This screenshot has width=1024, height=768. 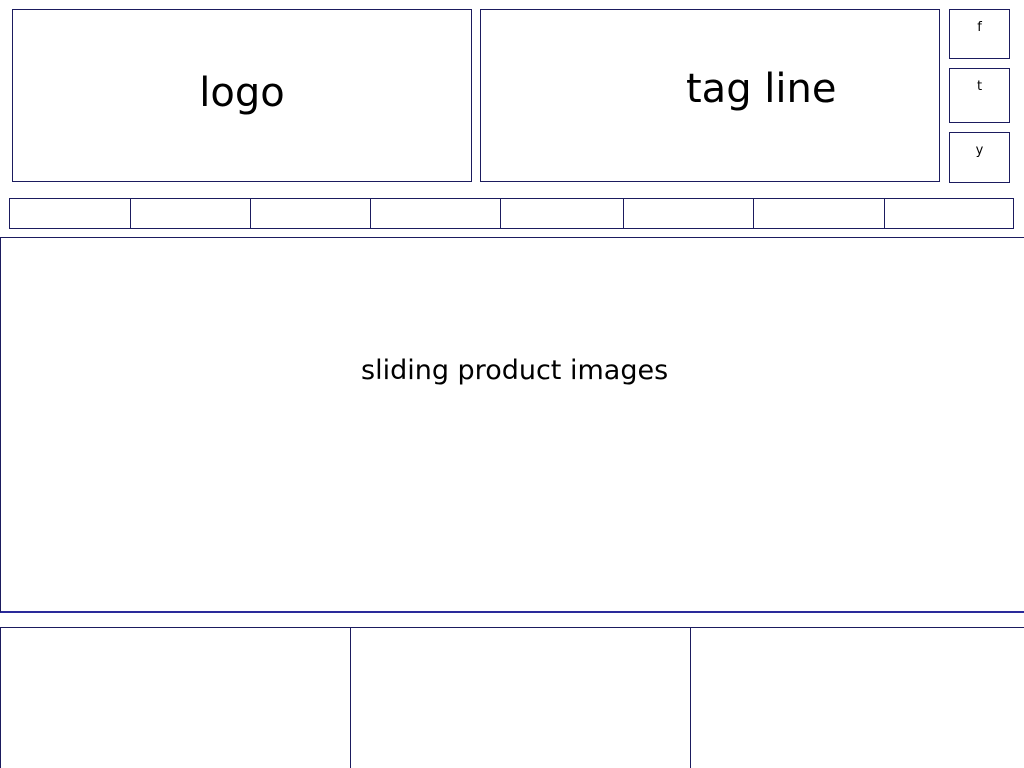 What do you see at coordinates (515, 370) in the screenshot?
I see `slider-label: sliding product images` at bounding box center [515, 370].